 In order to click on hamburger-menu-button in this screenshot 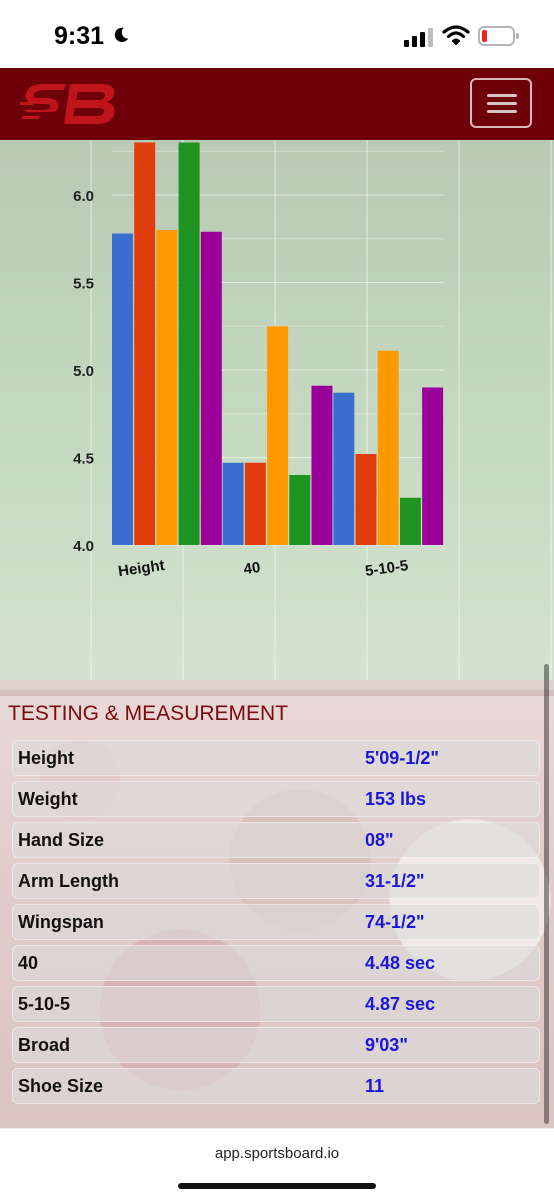, I will do `click(501, 103)`.